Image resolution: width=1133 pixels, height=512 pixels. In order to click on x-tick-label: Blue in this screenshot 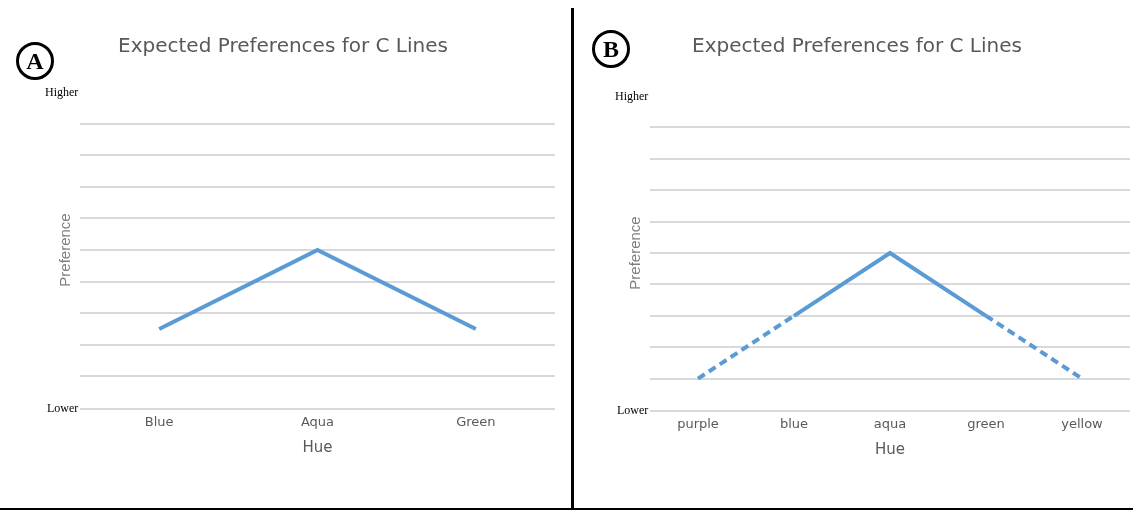, I will do `click(159, 421)`.